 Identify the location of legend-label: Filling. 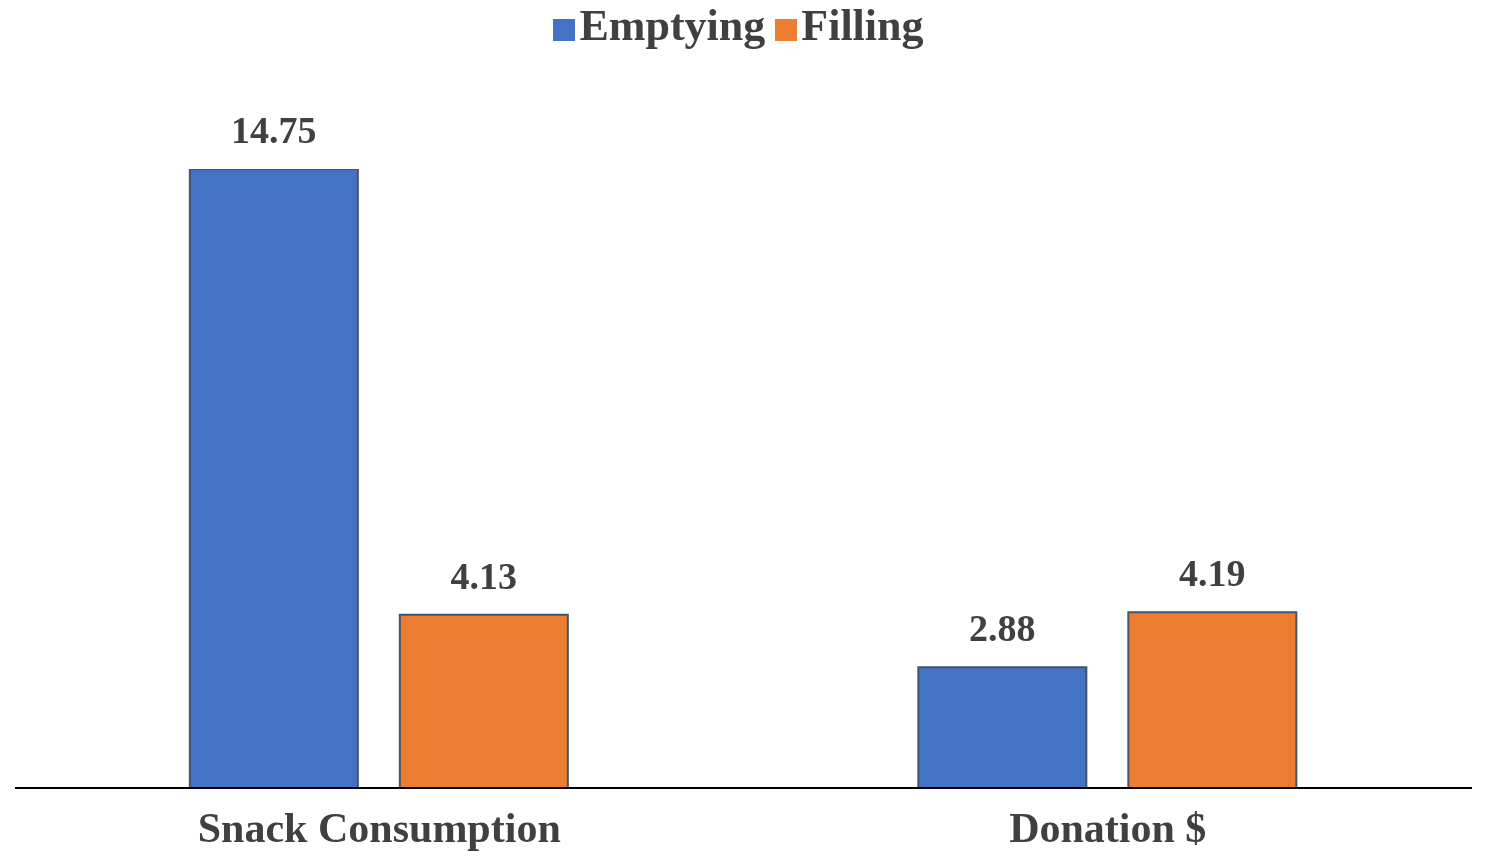
(862, 25).